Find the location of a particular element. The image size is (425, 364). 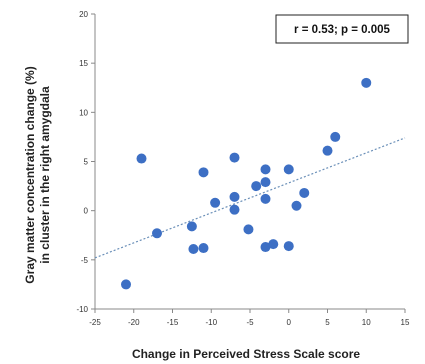

y-tick-label: -5 is located at coordinates (85, 260).